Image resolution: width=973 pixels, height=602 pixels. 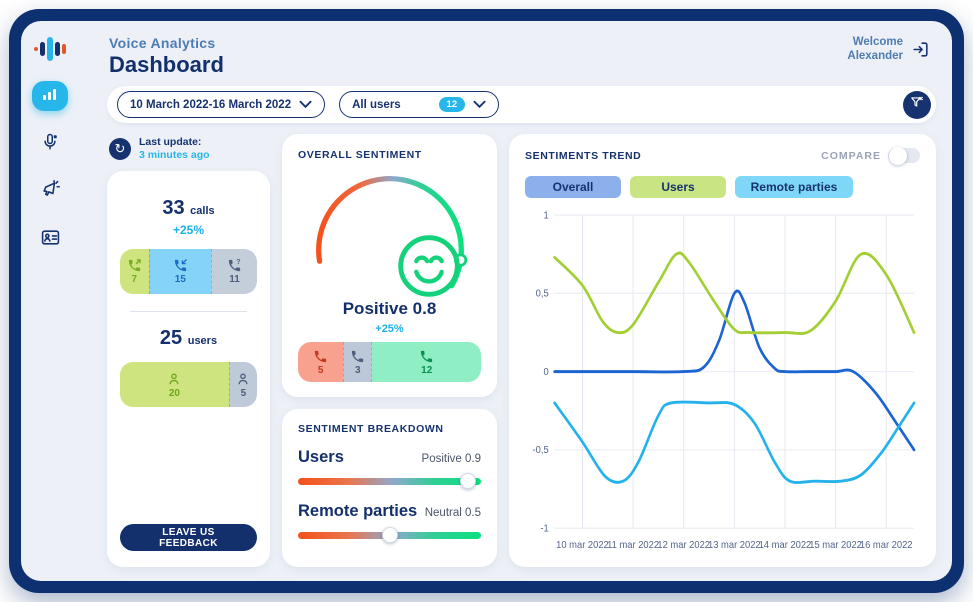 I want to click on last-update: ↻ Last update: 3 minutes ago, so click(x=188, y=152).